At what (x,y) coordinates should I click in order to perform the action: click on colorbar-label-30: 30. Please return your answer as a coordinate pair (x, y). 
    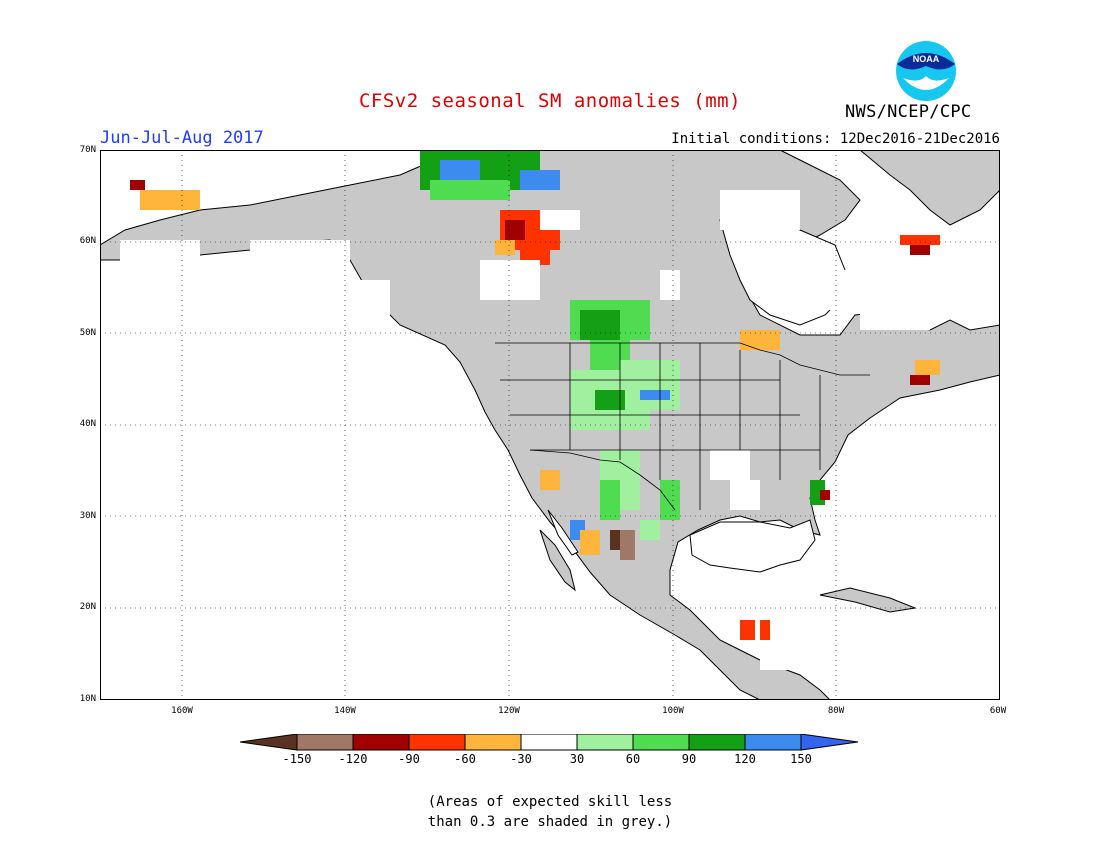
    Looking at the image, I should click on (577, 759).